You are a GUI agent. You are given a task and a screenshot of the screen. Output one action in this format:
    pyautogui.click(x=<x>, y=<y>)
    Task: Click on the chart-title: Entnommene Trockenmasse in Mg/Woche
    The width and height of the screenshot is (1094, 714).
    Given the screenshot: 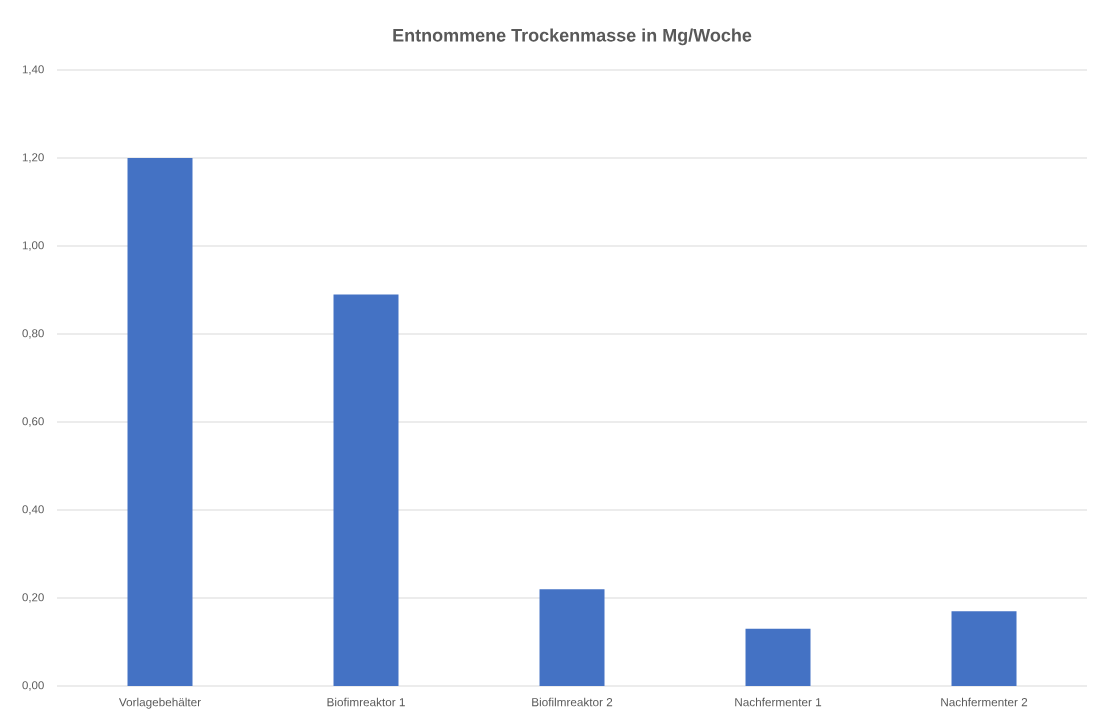 What is the action you would take?
    pyautogui.click(x=572, y=37)
    